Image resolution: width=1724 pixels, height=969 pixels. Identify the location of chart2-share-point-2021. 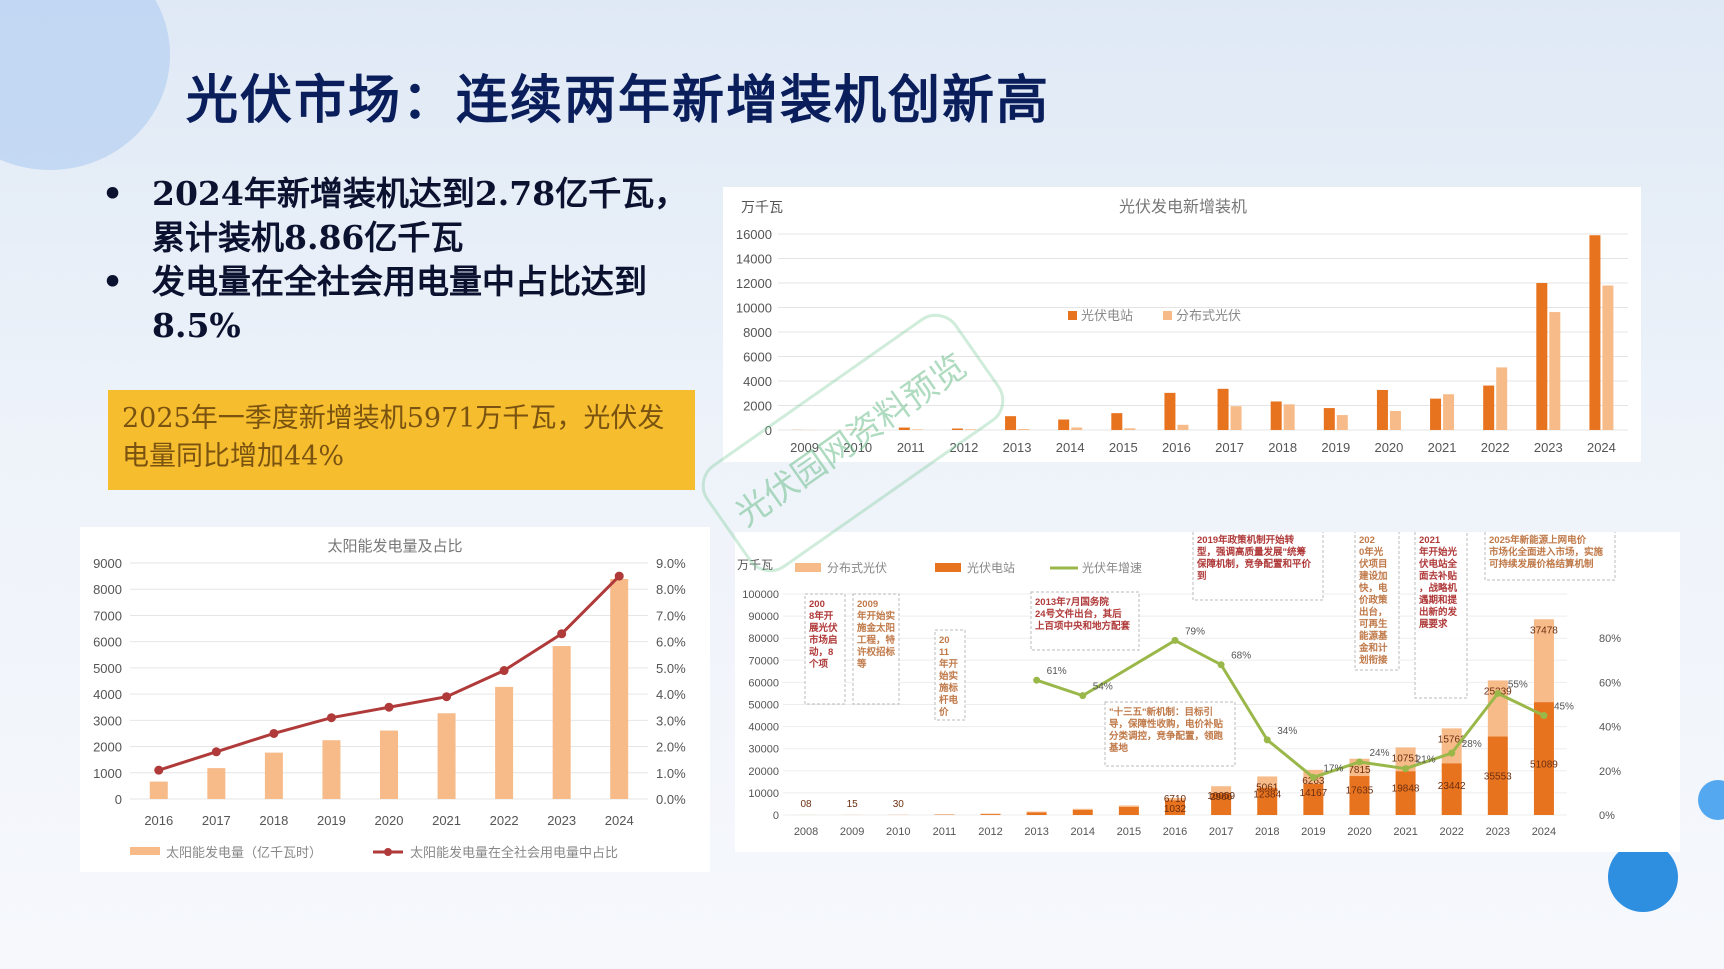
(447, 697).